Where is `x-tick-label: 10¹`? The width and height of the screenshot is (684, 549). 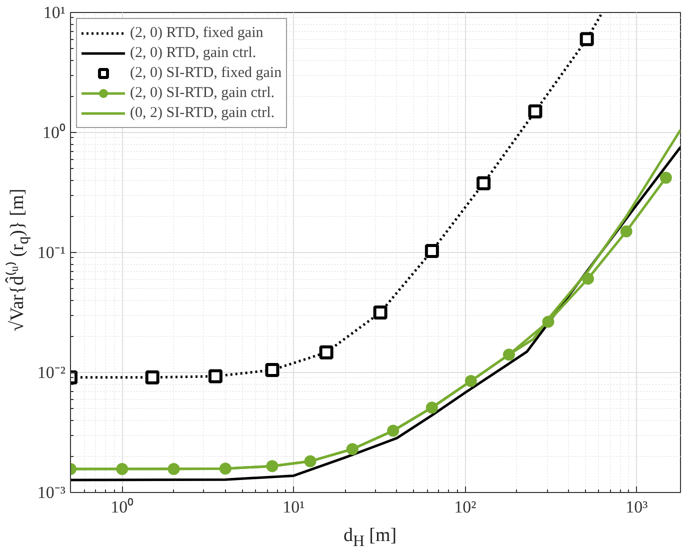
x-tick-label: 10¹ is located at coordinates (293, 507).